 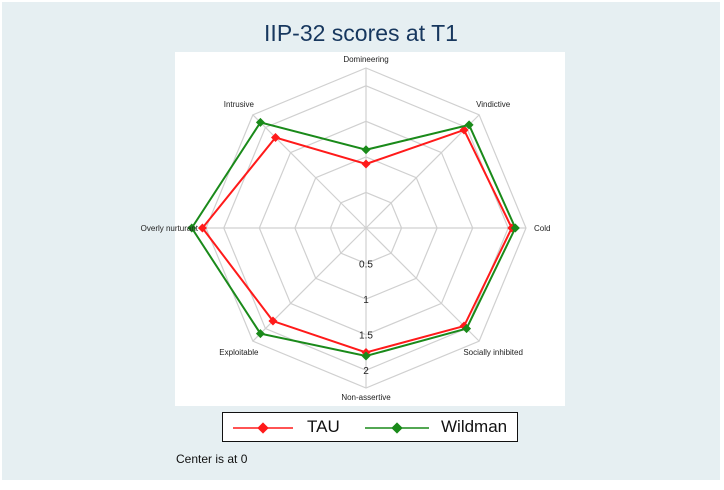 I want to click on chart-title: IIP-32 scores at T1, so click(x=361, y=33).